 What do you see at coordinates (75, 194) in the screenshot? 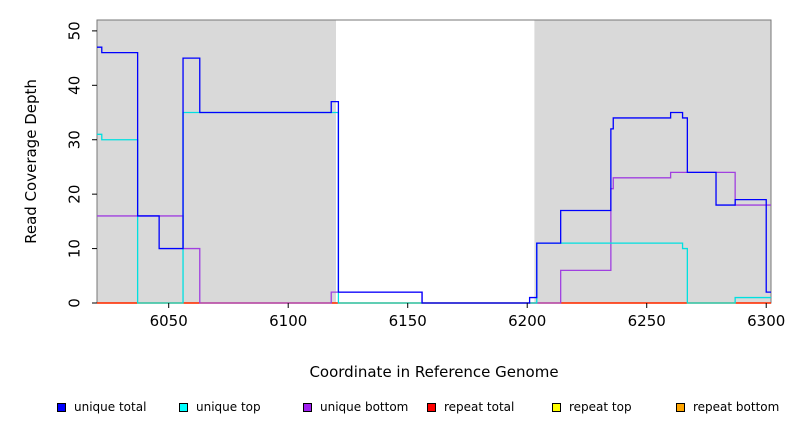
I see `y-tick-label: 20` at bounding box center [75, 194].